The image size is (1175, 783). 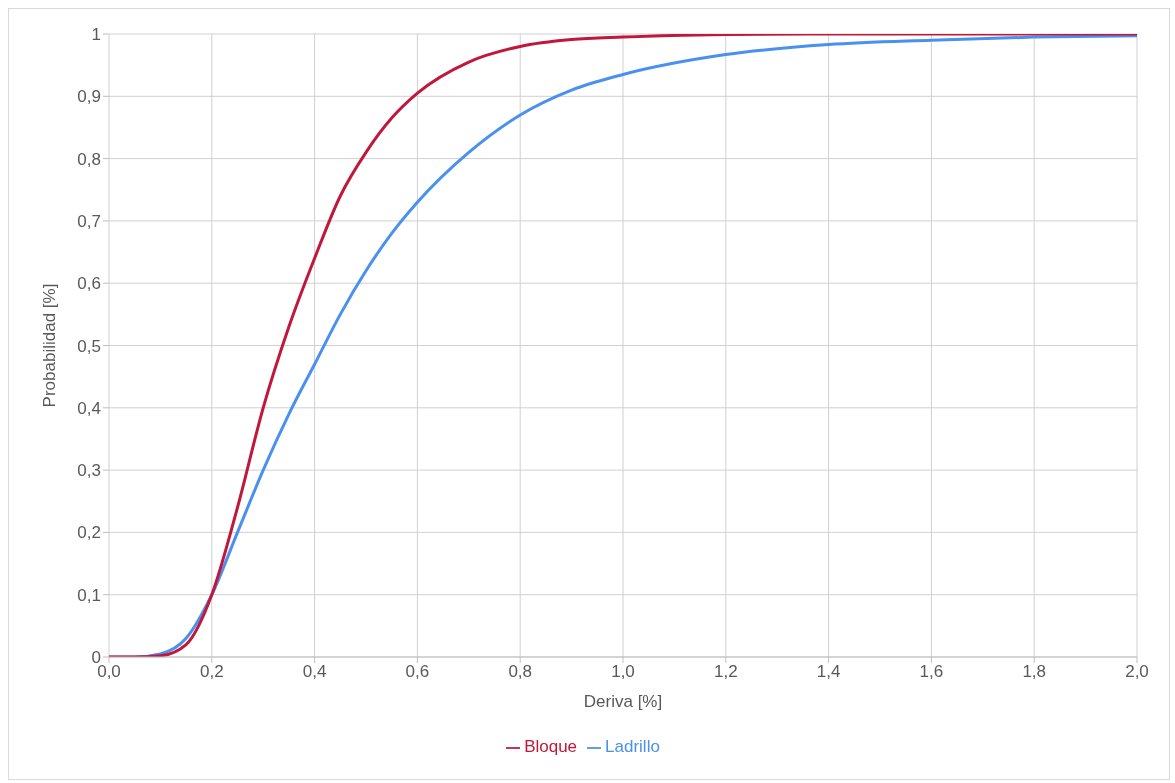 What do you see at coordinates (623, 701) in the screenshot?
I see `x-axis-title: Deriva [%]` at bounding box center [623, 701].